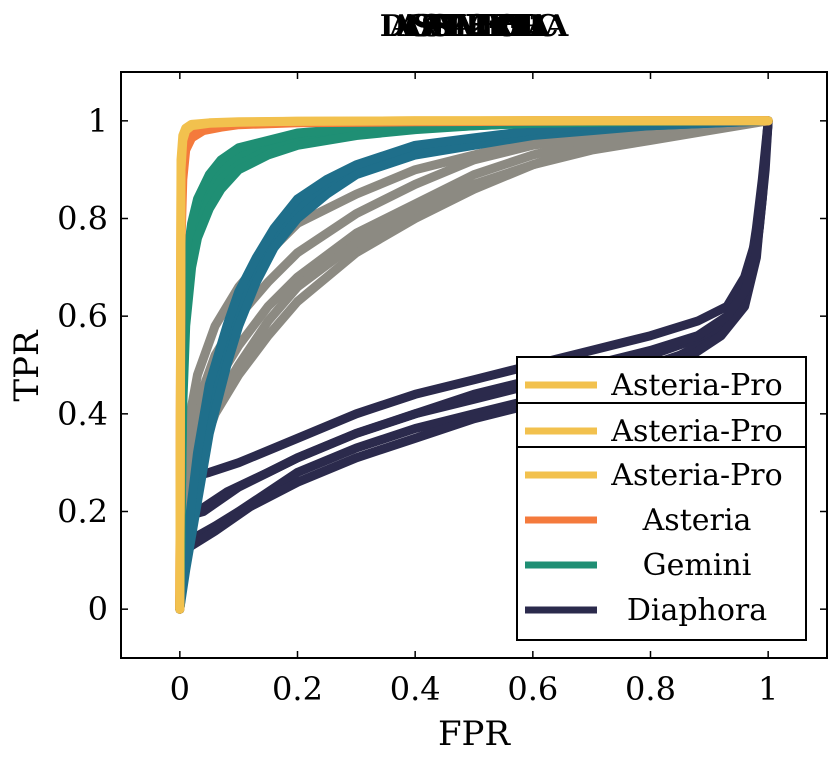  What do you see at coordinates (415, 689) in the screenshot?
I see `x-tick-label: 0.4` at bounding box center [415, 689].